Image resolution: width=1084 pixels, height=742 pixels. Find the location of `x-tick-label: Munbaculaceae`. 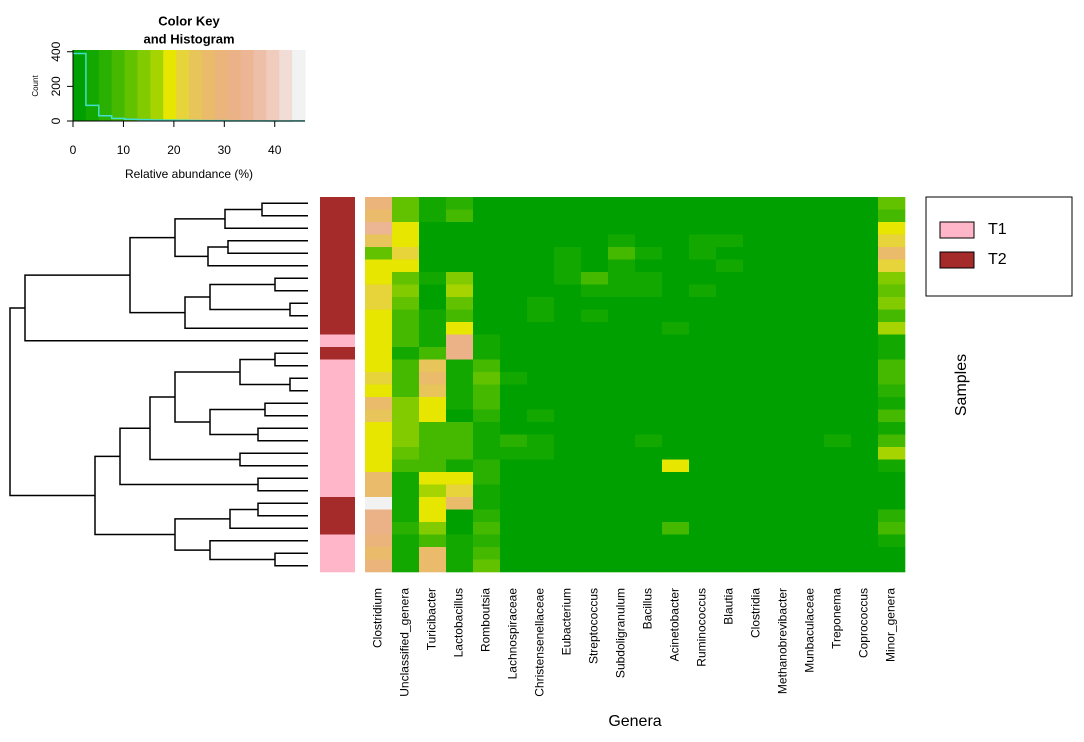

x-tick-label: Munbaculaceae is located at coordinates (810, 630).